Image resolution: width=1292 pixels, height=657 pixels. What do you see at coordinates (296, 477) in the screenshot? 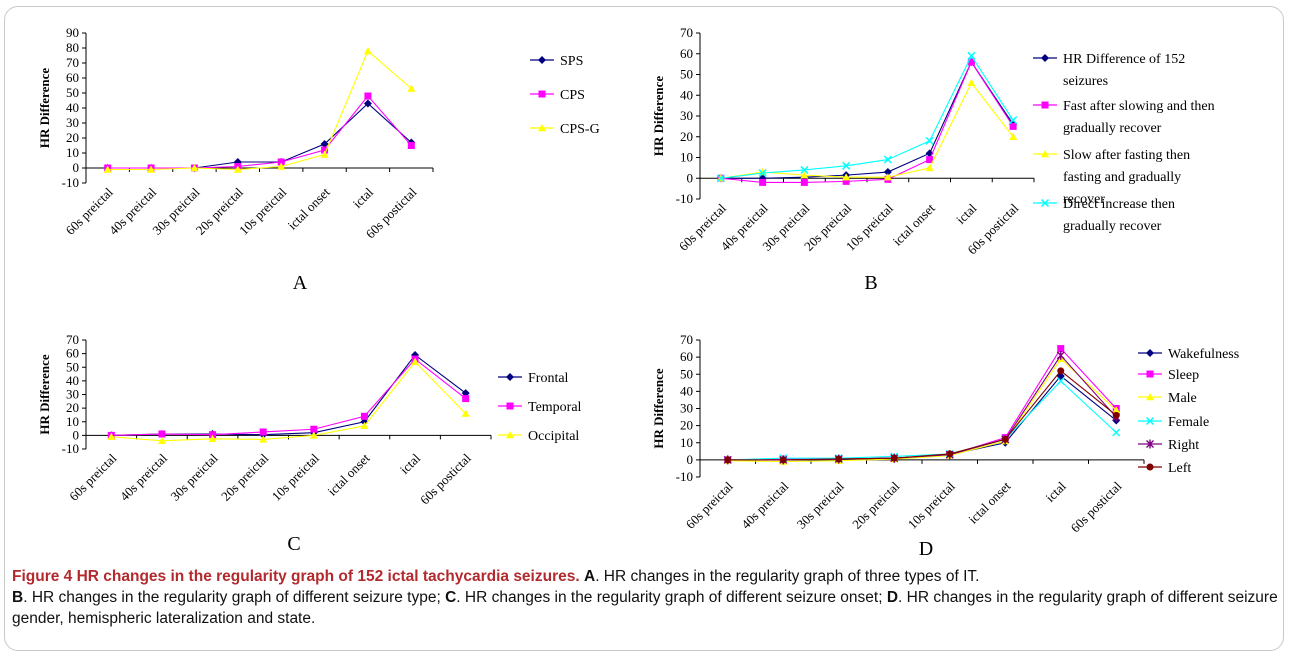
I see `x-tick-label: 10s preictal` at bounding box center [296, 477].